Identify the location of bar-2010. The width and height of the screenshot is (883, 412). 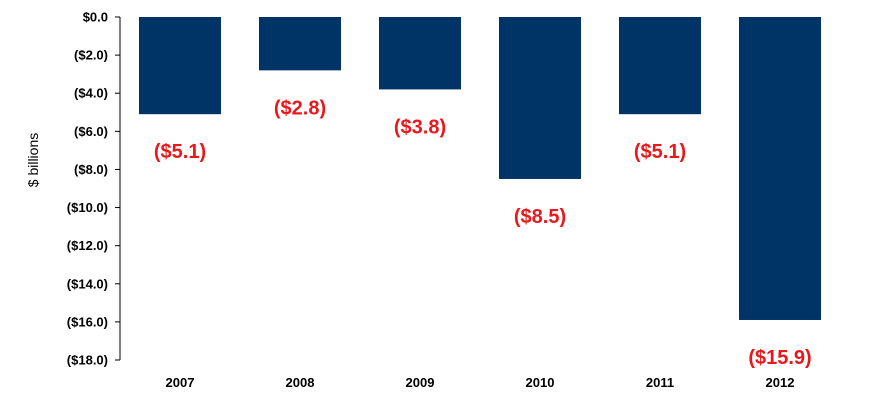
(540, 98).